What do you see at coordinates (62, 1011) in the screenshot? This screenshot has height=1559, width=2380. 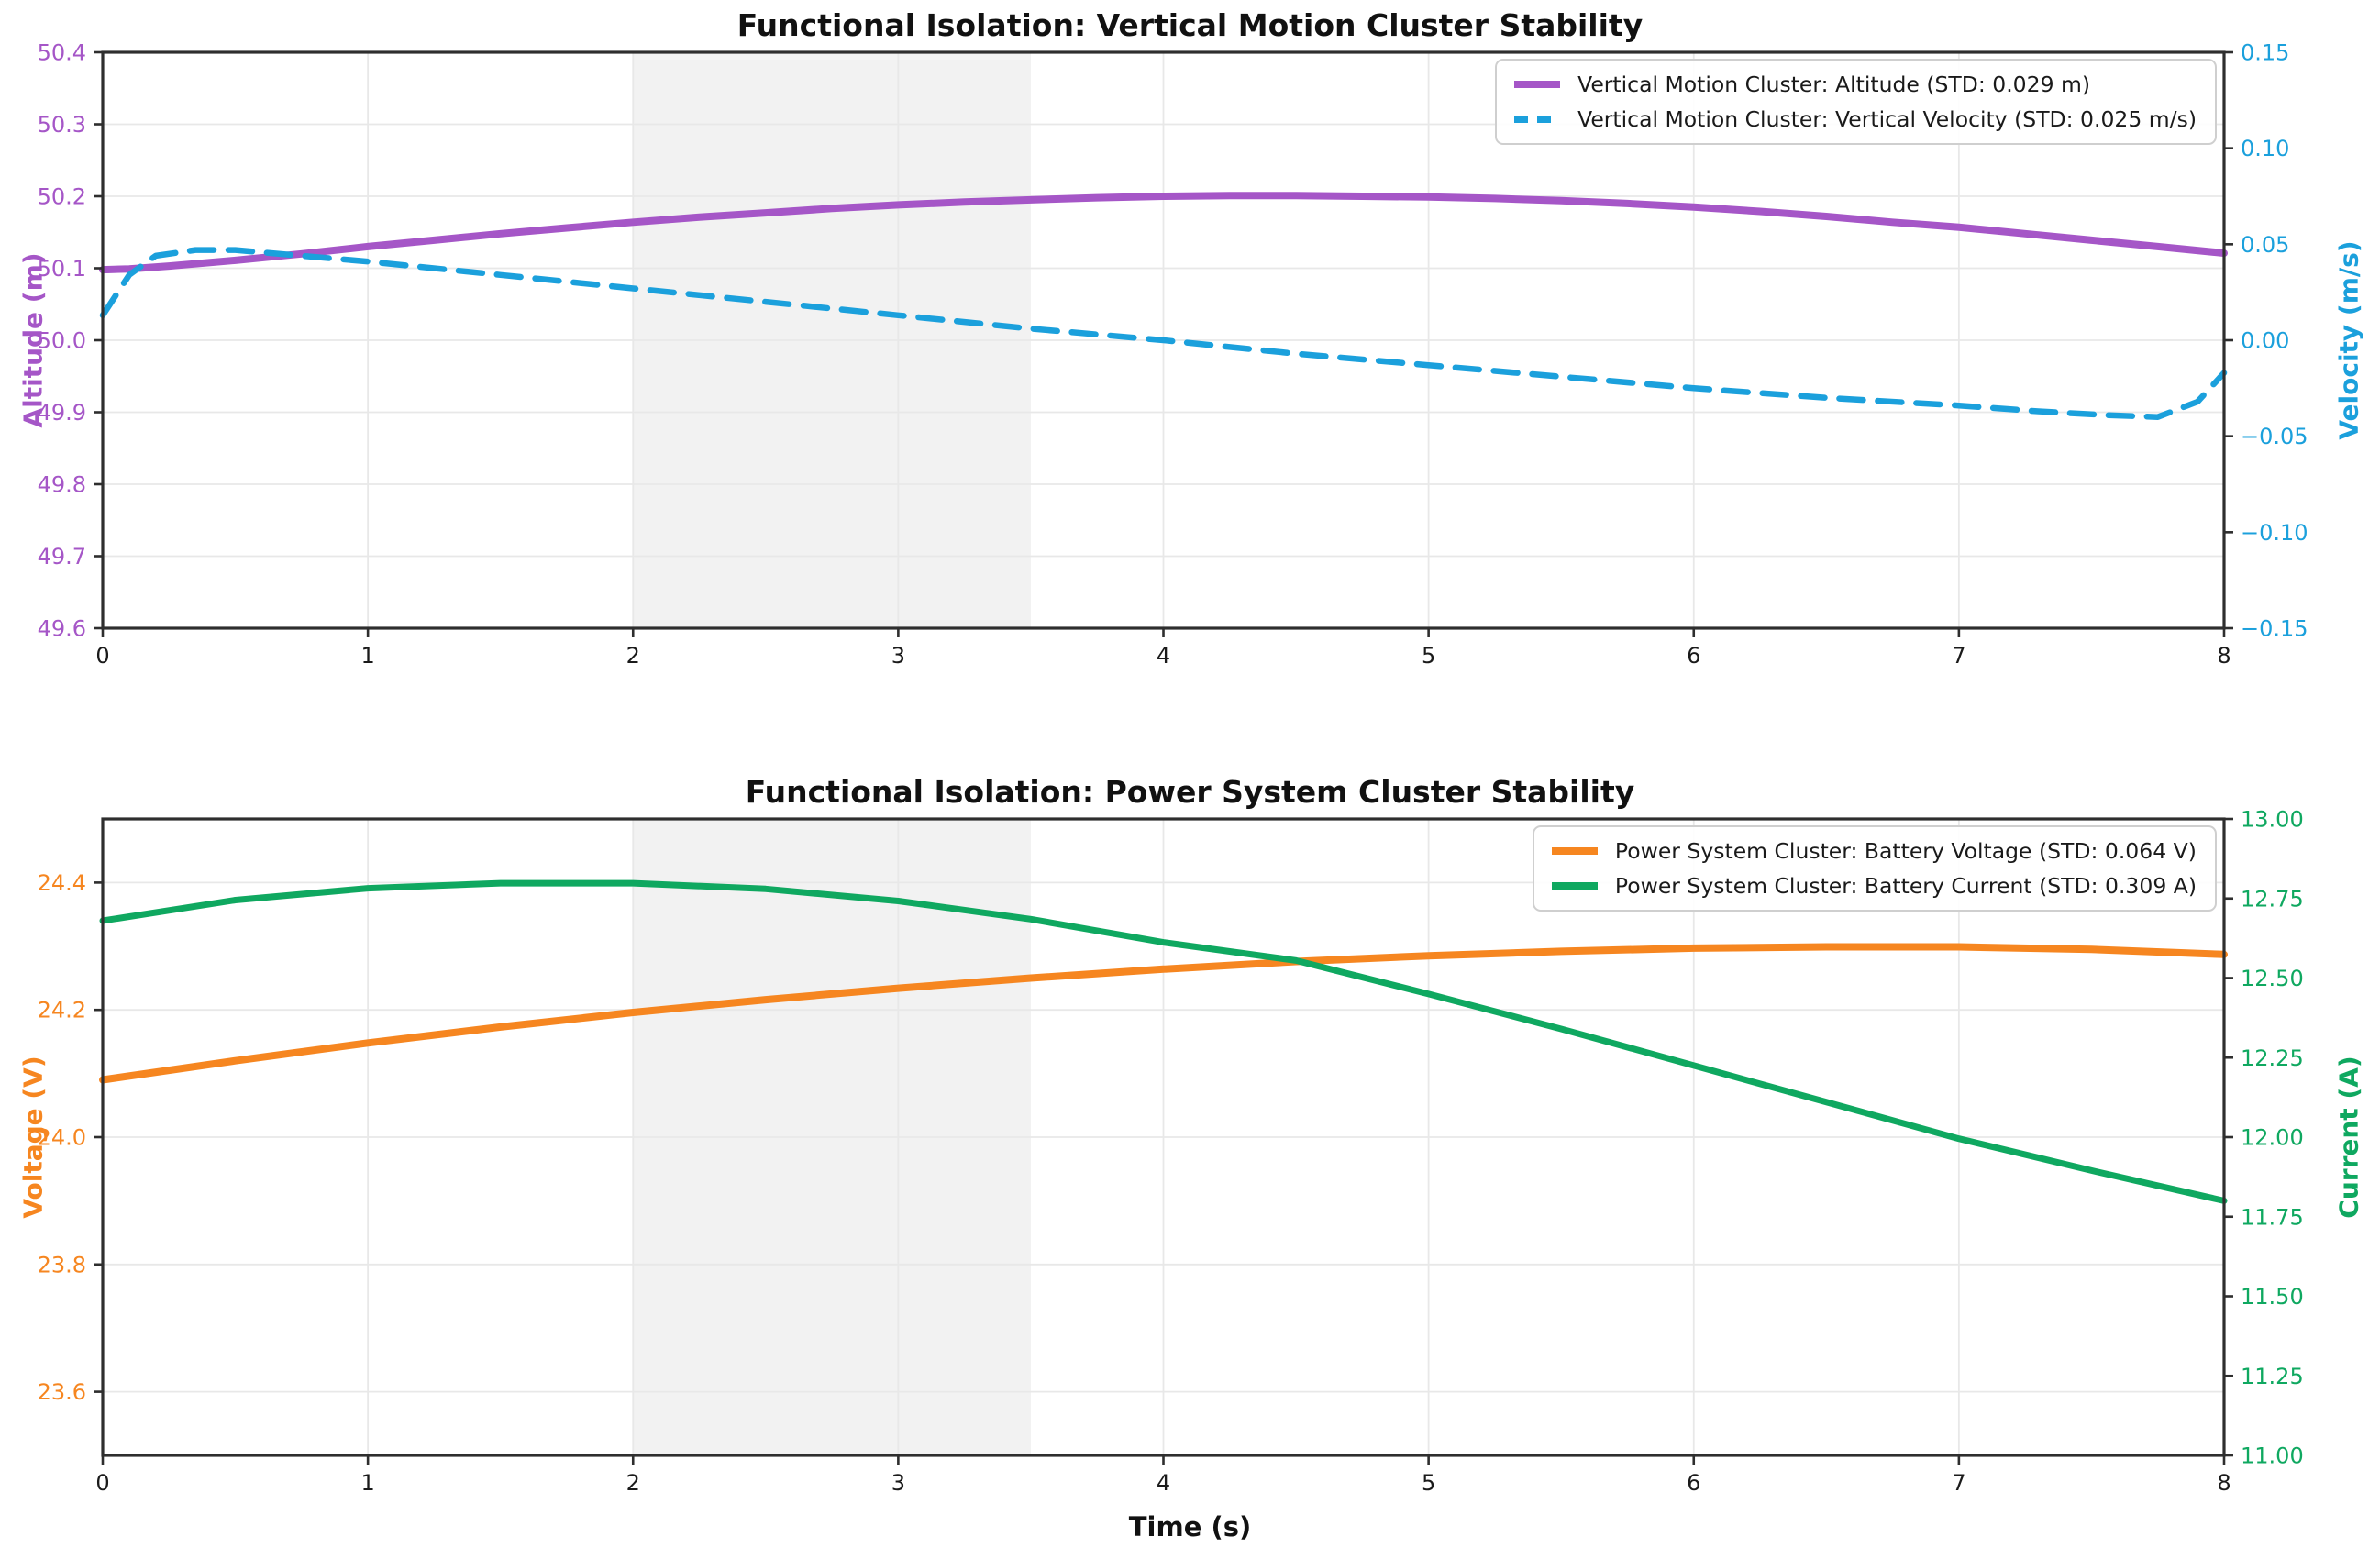 I see `svg-text: 24.2` at bounding box center [62, 1011].